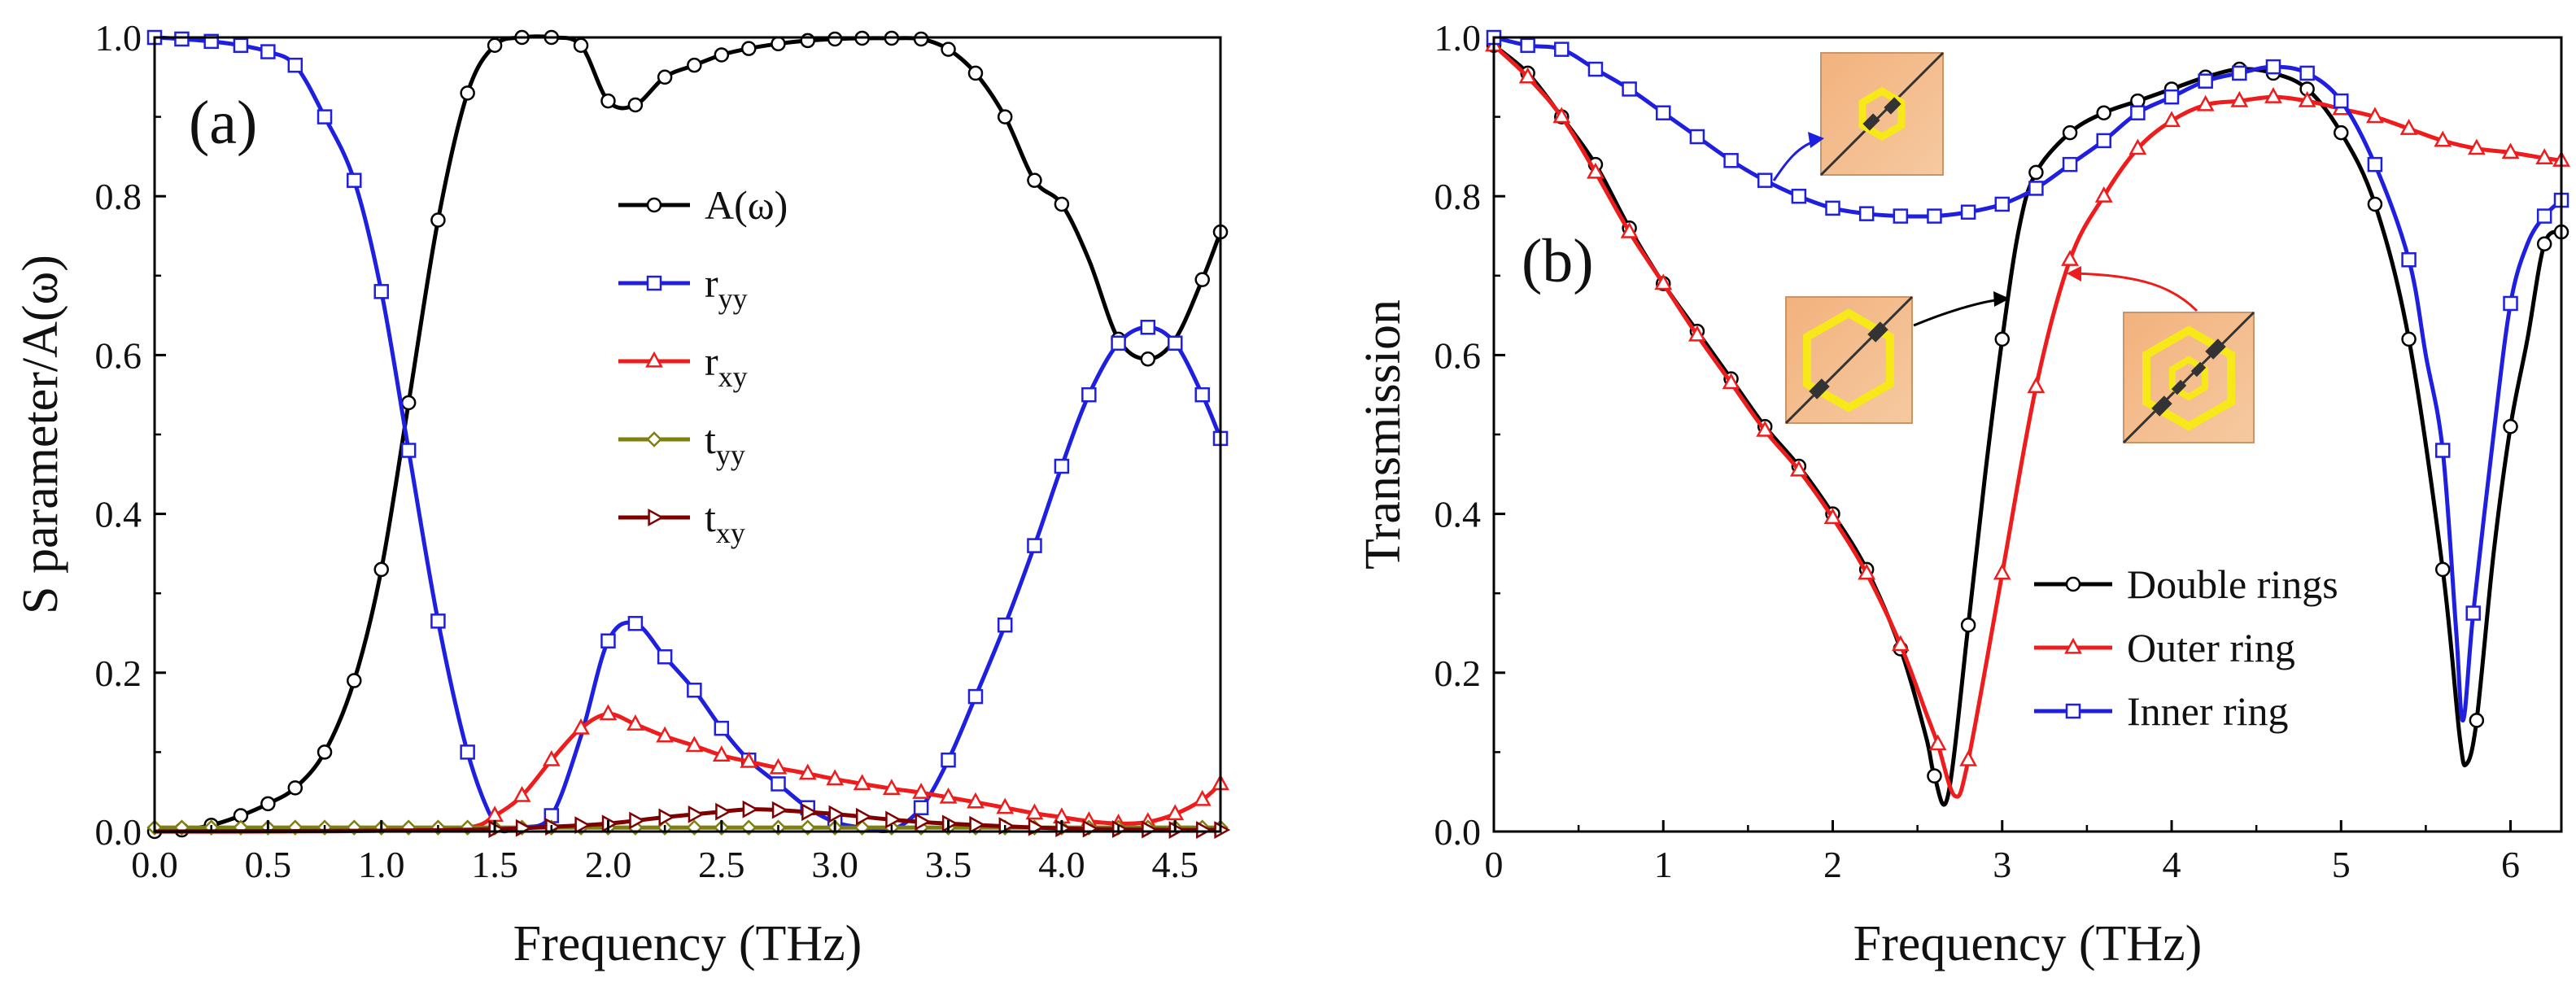 Image resolution: width=2576 pixels, height=991 pixels. What do you see at coordinates (118, 832) in the screenshot?
I see `y-tick-label: 0.0` at bounding box center [118, 832].